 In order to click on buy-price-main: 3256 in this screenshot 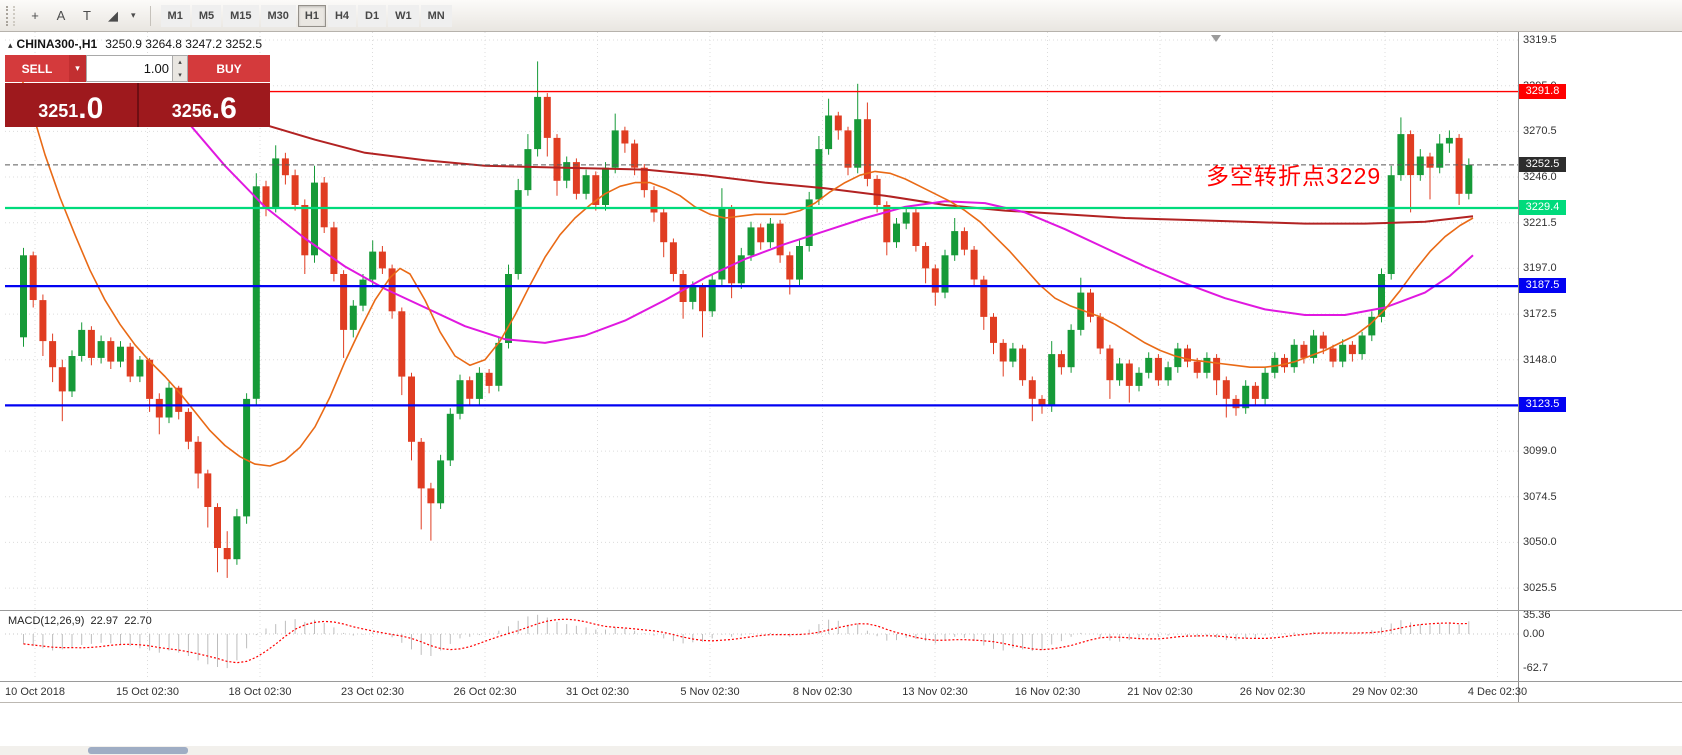, I will do `click(191, 111)`.